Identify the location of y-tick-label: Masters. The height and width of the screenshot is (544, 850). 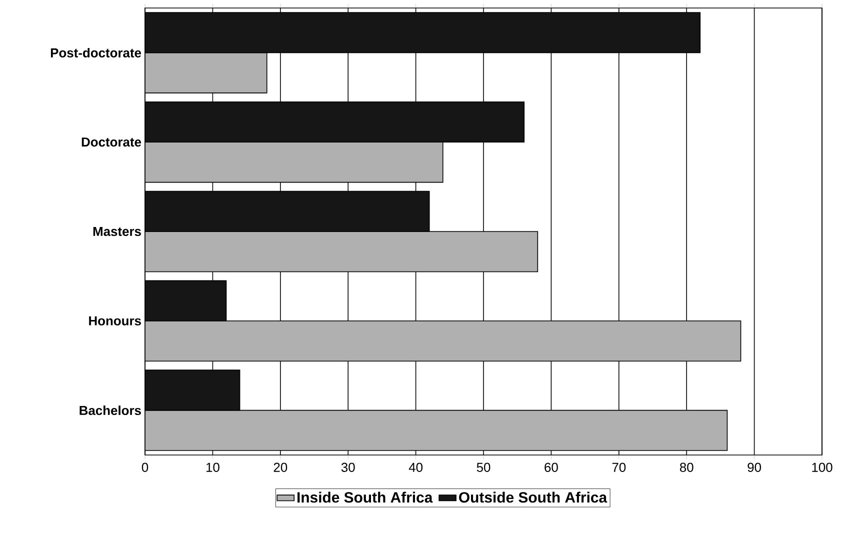
(117, 231).